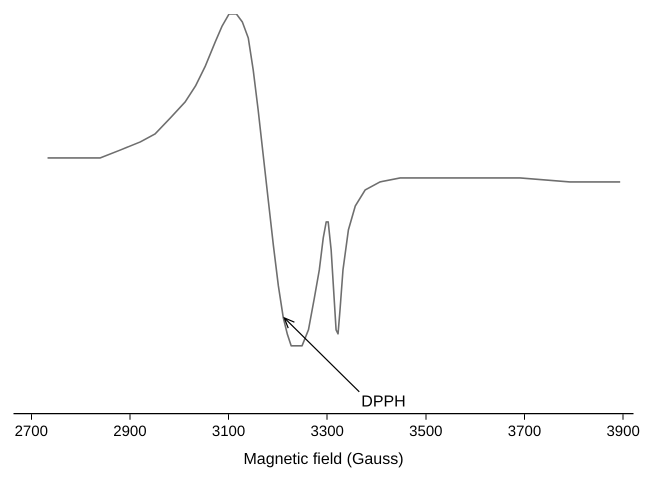 This screenshot has height=477, width=645. Describe the element at coordinates (130, 431) in the screenshot. I see `x-tick-label: 2900` at that location.